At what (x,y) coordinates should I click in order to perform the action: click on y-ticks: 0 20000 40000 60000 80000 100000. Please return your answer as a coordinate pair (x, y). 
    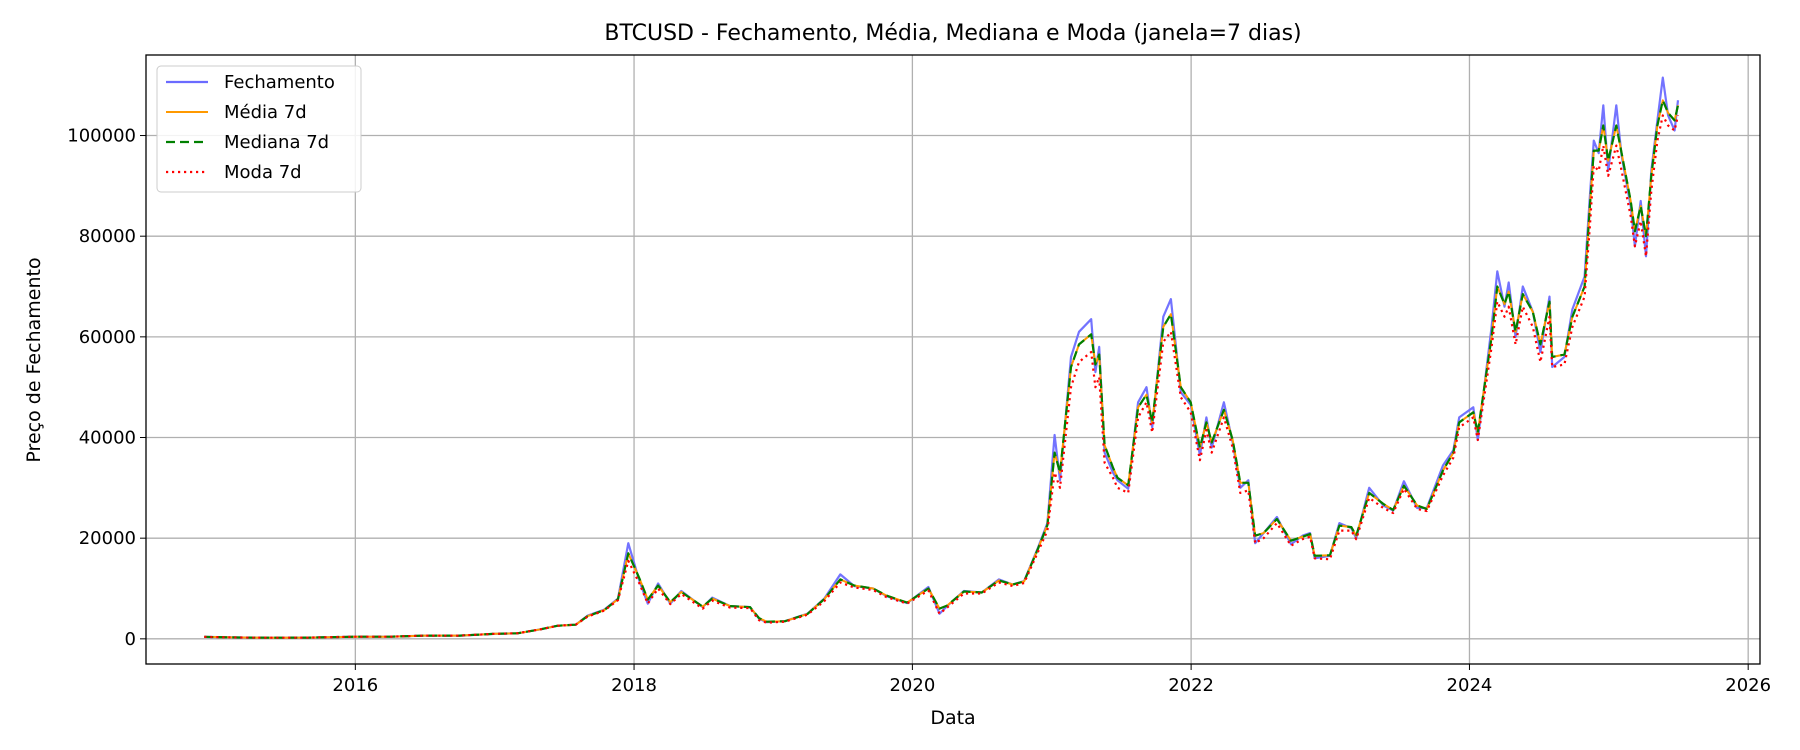
    Looking at the image, I should click on (106, 388).